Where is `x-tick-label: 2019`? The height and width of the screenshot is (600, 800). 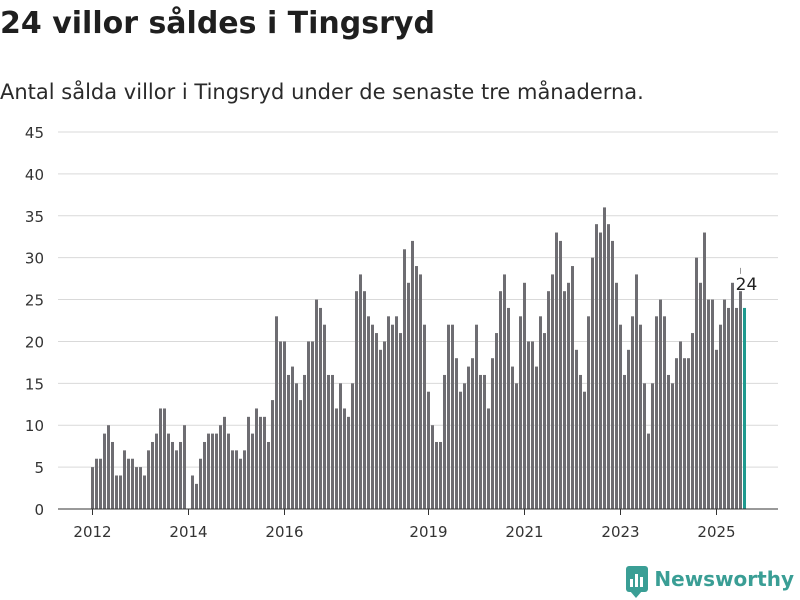
x-tick-label: 2019 is located at coordinates (428, 532).